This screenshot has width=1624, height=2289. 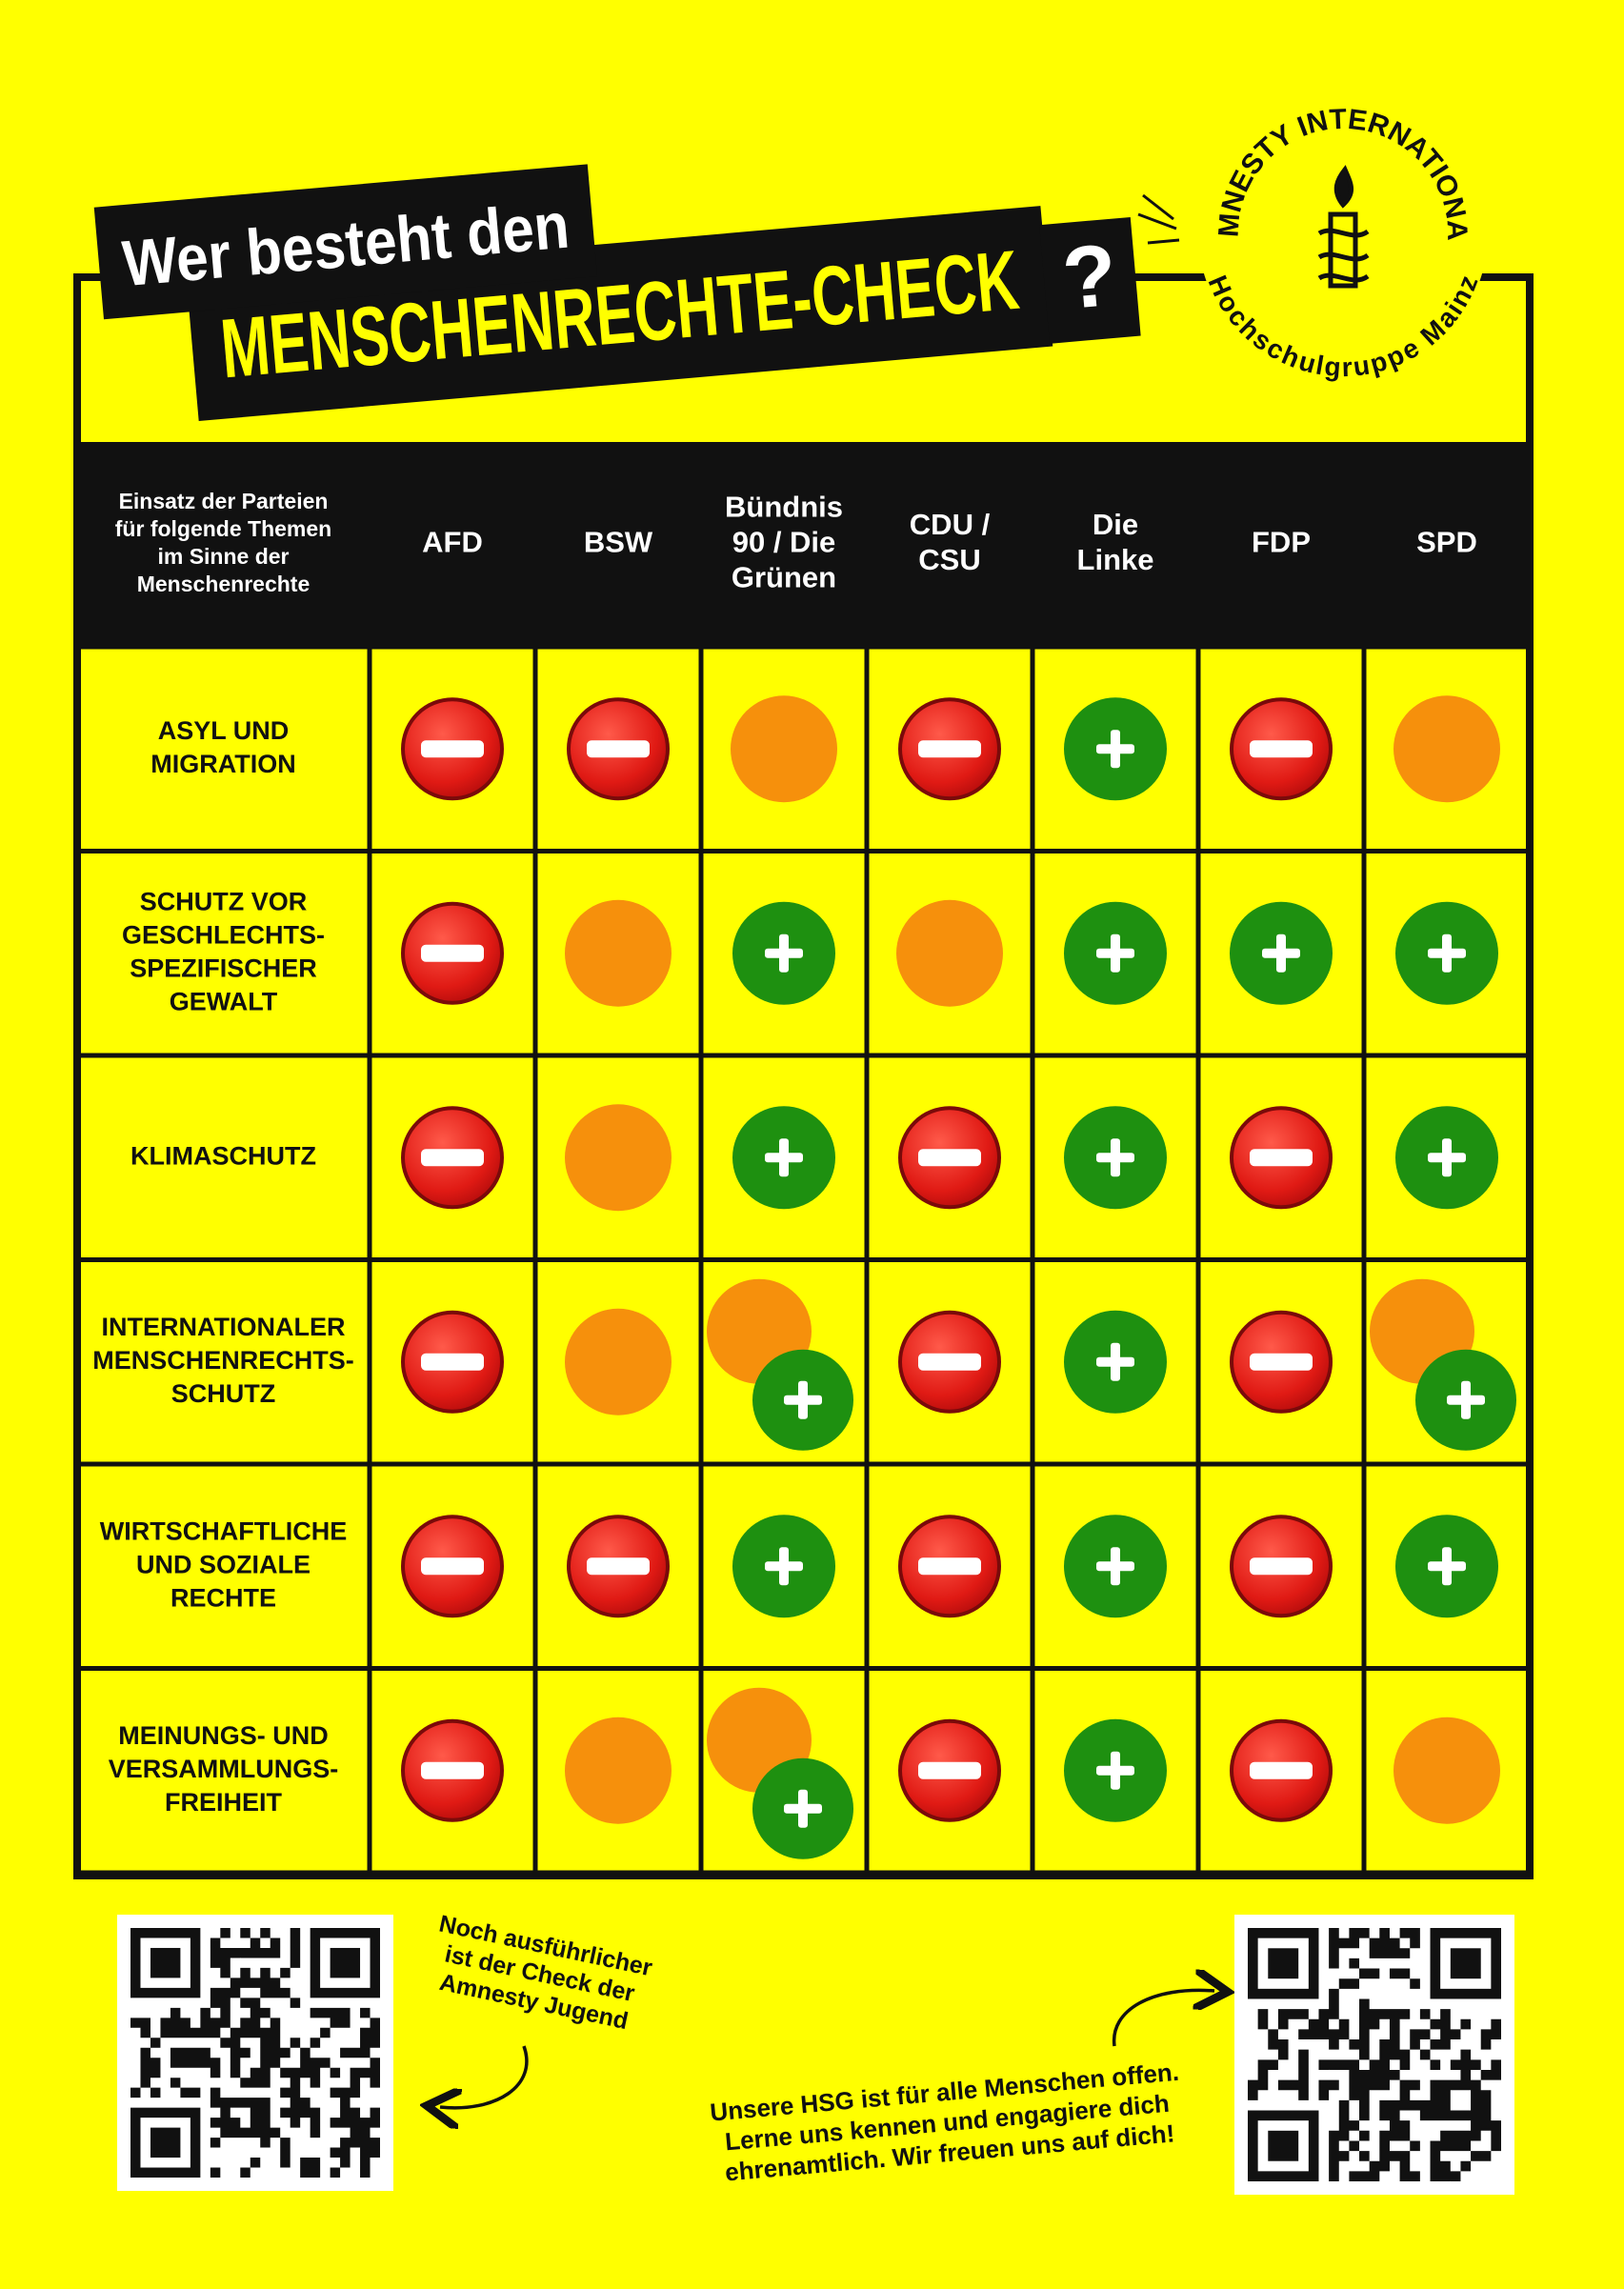 I want to click on qr-code, so click(x=255, y=2053).